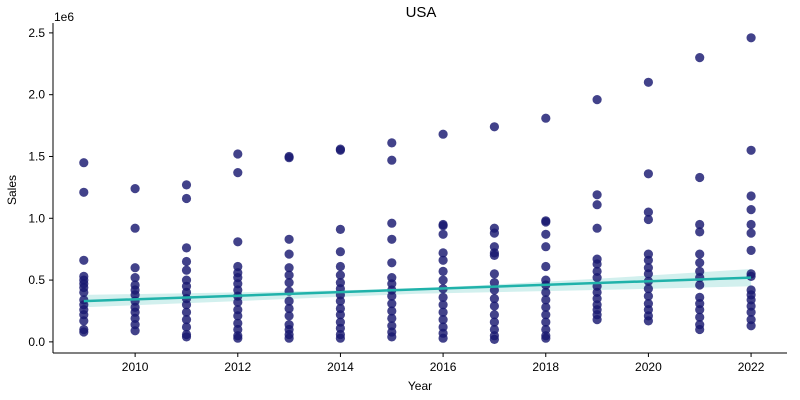  I want to click on y-tick-label: 1.0, so click(36, 218).